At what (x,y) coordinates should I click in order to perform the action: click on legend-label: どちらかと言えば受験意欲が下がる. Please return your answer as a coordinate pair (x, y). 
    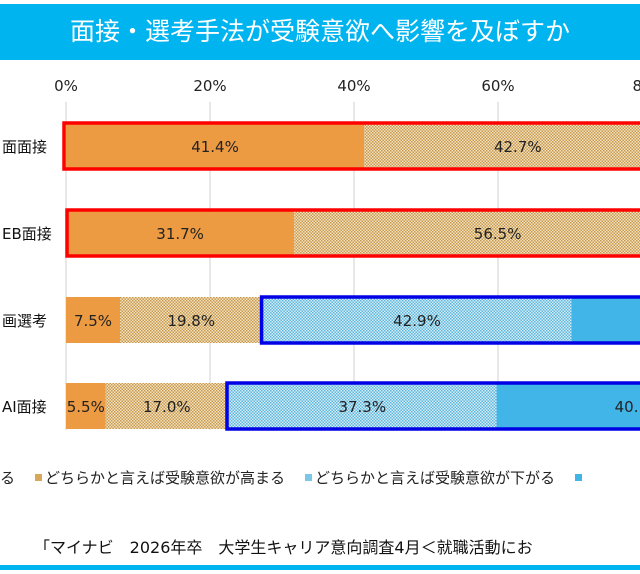
    Looking at the image, I should click on (435, 478).